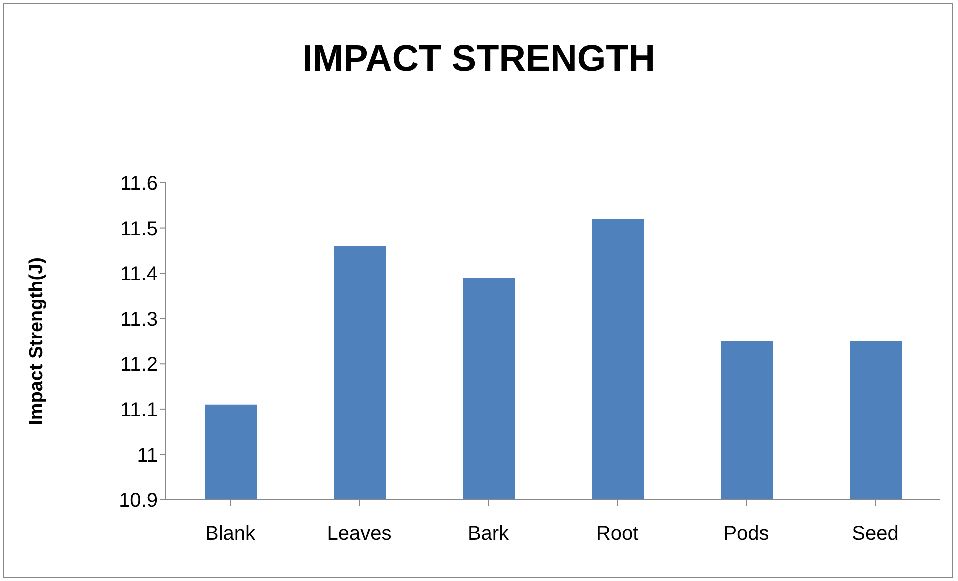 This screenshot has height=581, width=958. Describe the element at coordinates (139, 184) in the screenshot. I see `y-tick-label: 11.6` at that location.